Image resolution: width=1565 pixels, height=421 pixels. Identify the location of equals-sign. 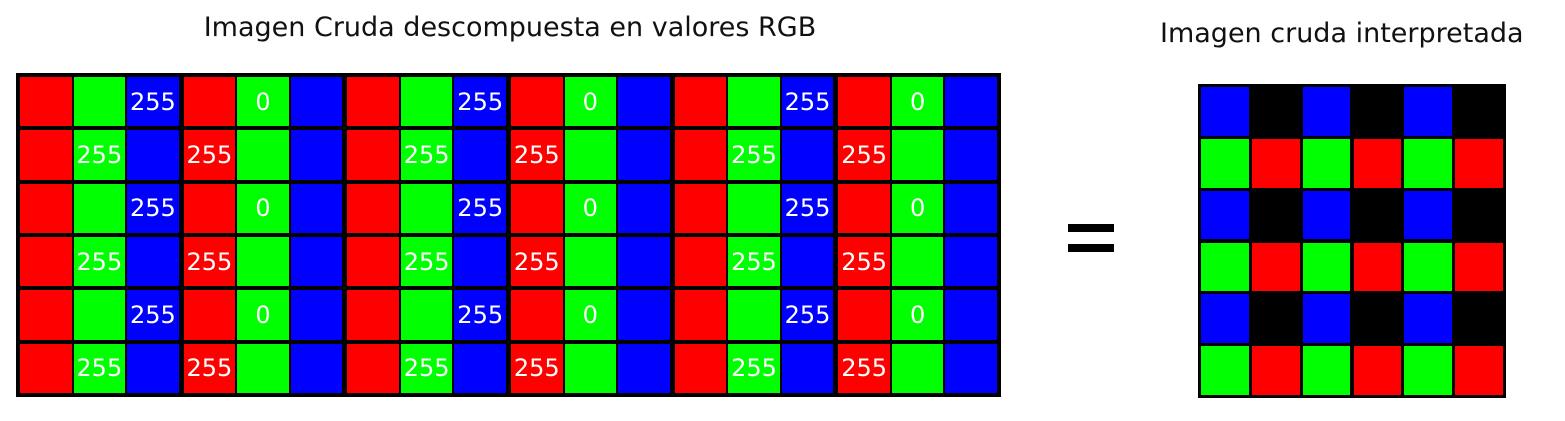
(1092, 238).